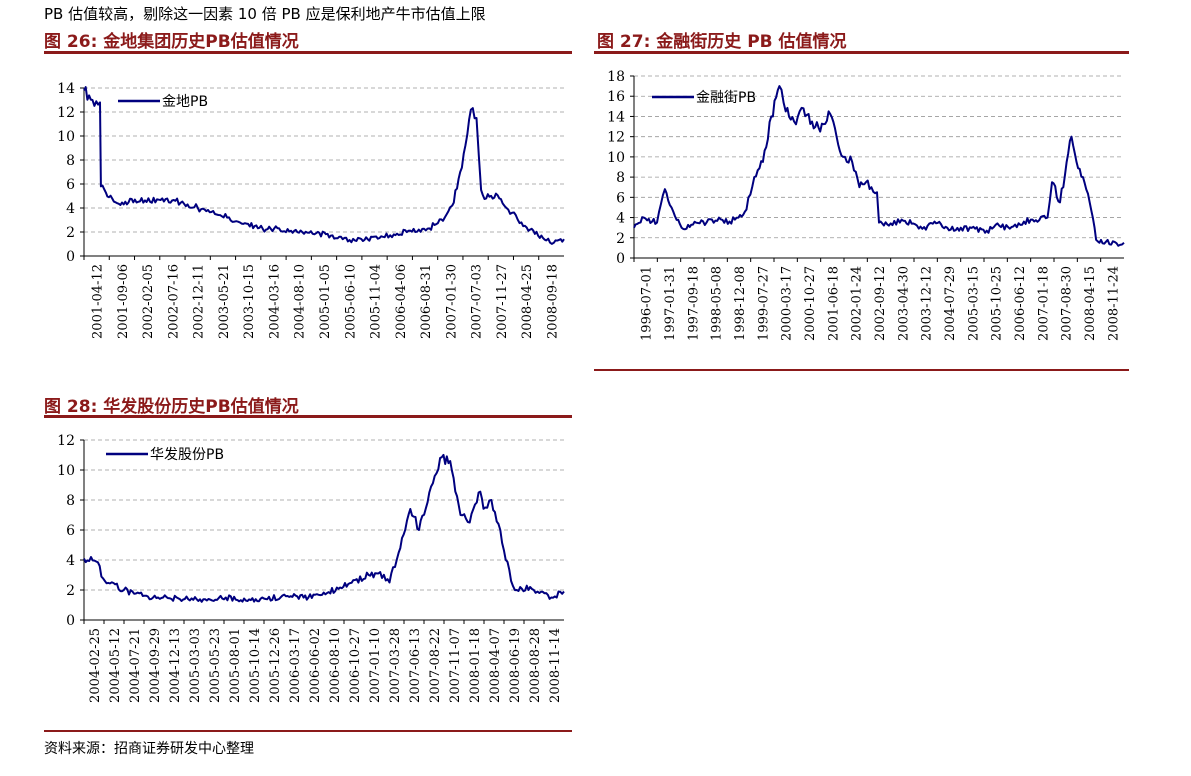 This screenshot has height=776, width=1191. I want to click on chart-title-26: 图 26: 金地集团历史PB估值情况, so click(171, 42).